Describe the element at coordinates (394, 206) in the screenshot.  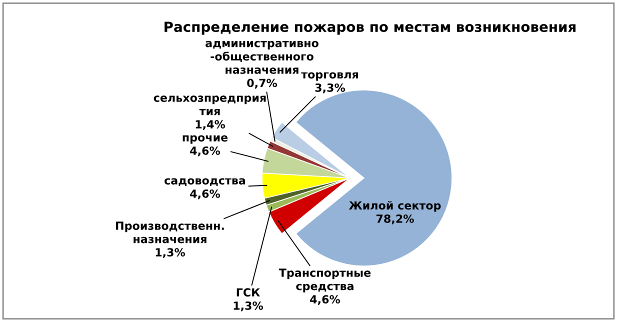
I see `slice-label: Жилой сектор` at that location.